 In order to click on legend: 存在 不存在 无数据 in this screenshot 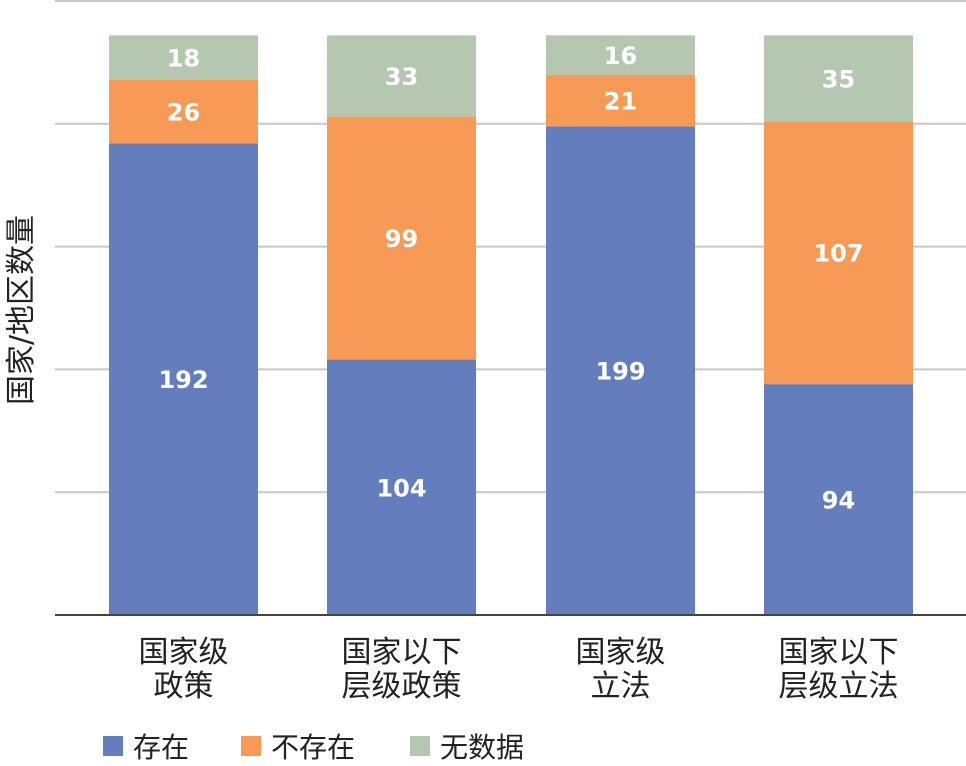, I will do `click(483, 746)`.